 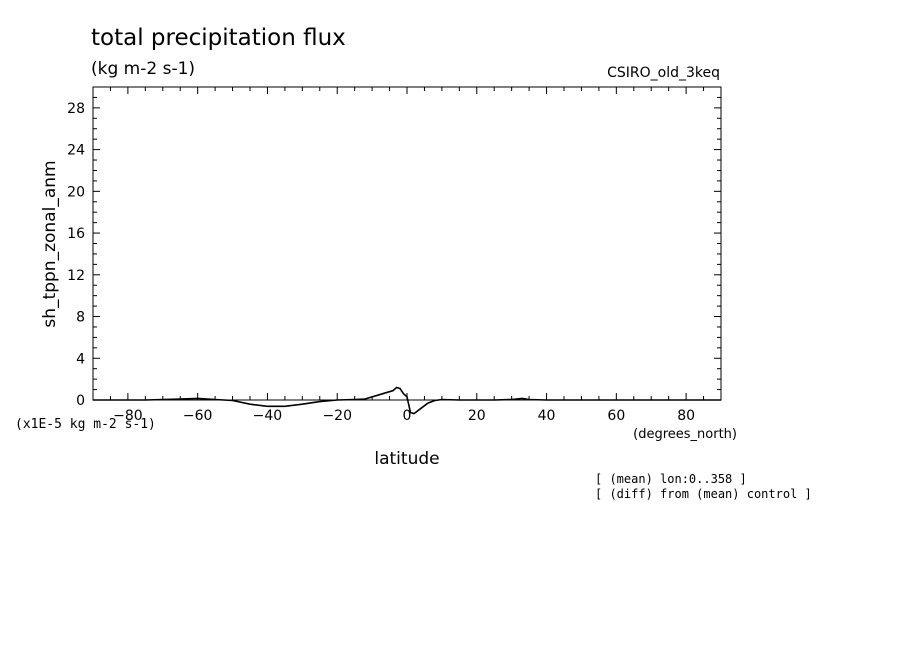 I want to click on chart-title: total precipitation flux, so click(x=218, y=38).